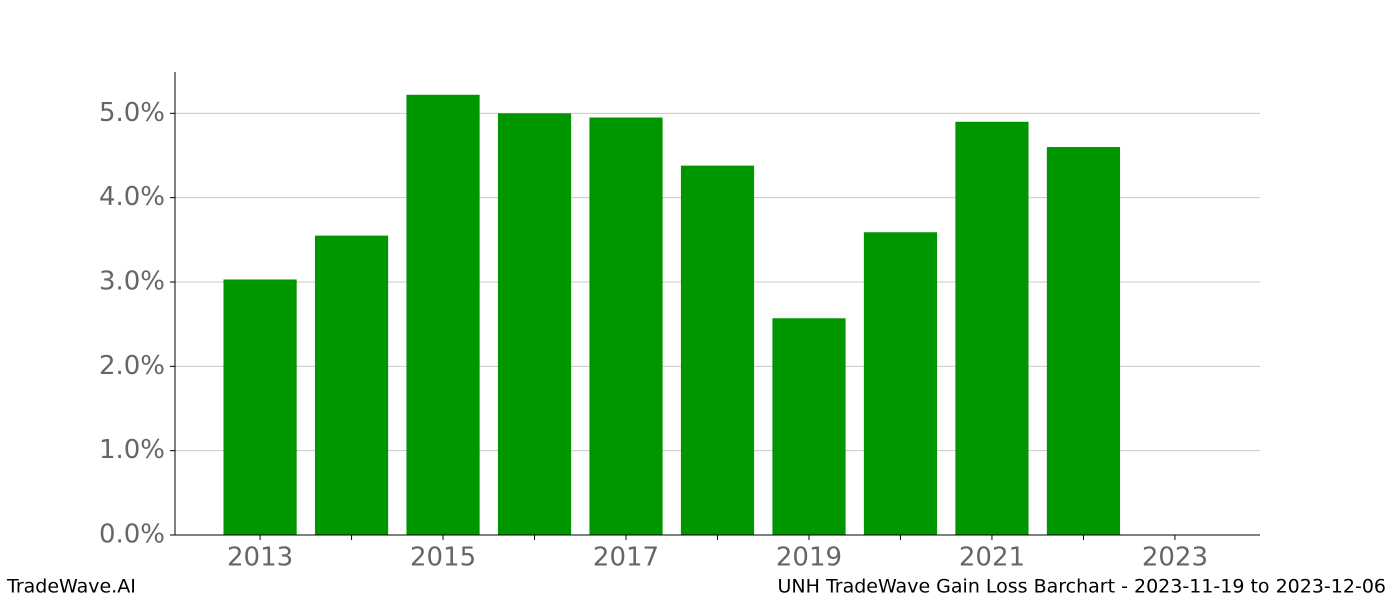  I want to click on y-tick-label: 3.0%, so click(132, 281).